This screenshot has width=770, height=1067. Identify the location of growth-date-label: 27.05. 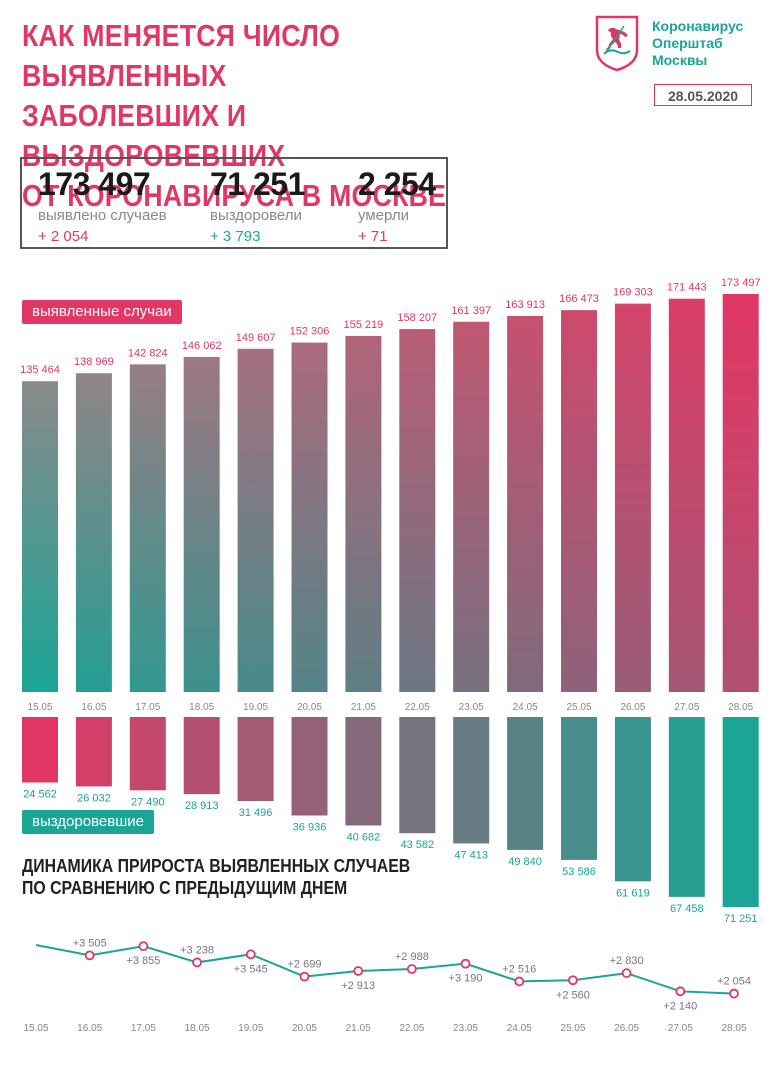
(680, 1028).